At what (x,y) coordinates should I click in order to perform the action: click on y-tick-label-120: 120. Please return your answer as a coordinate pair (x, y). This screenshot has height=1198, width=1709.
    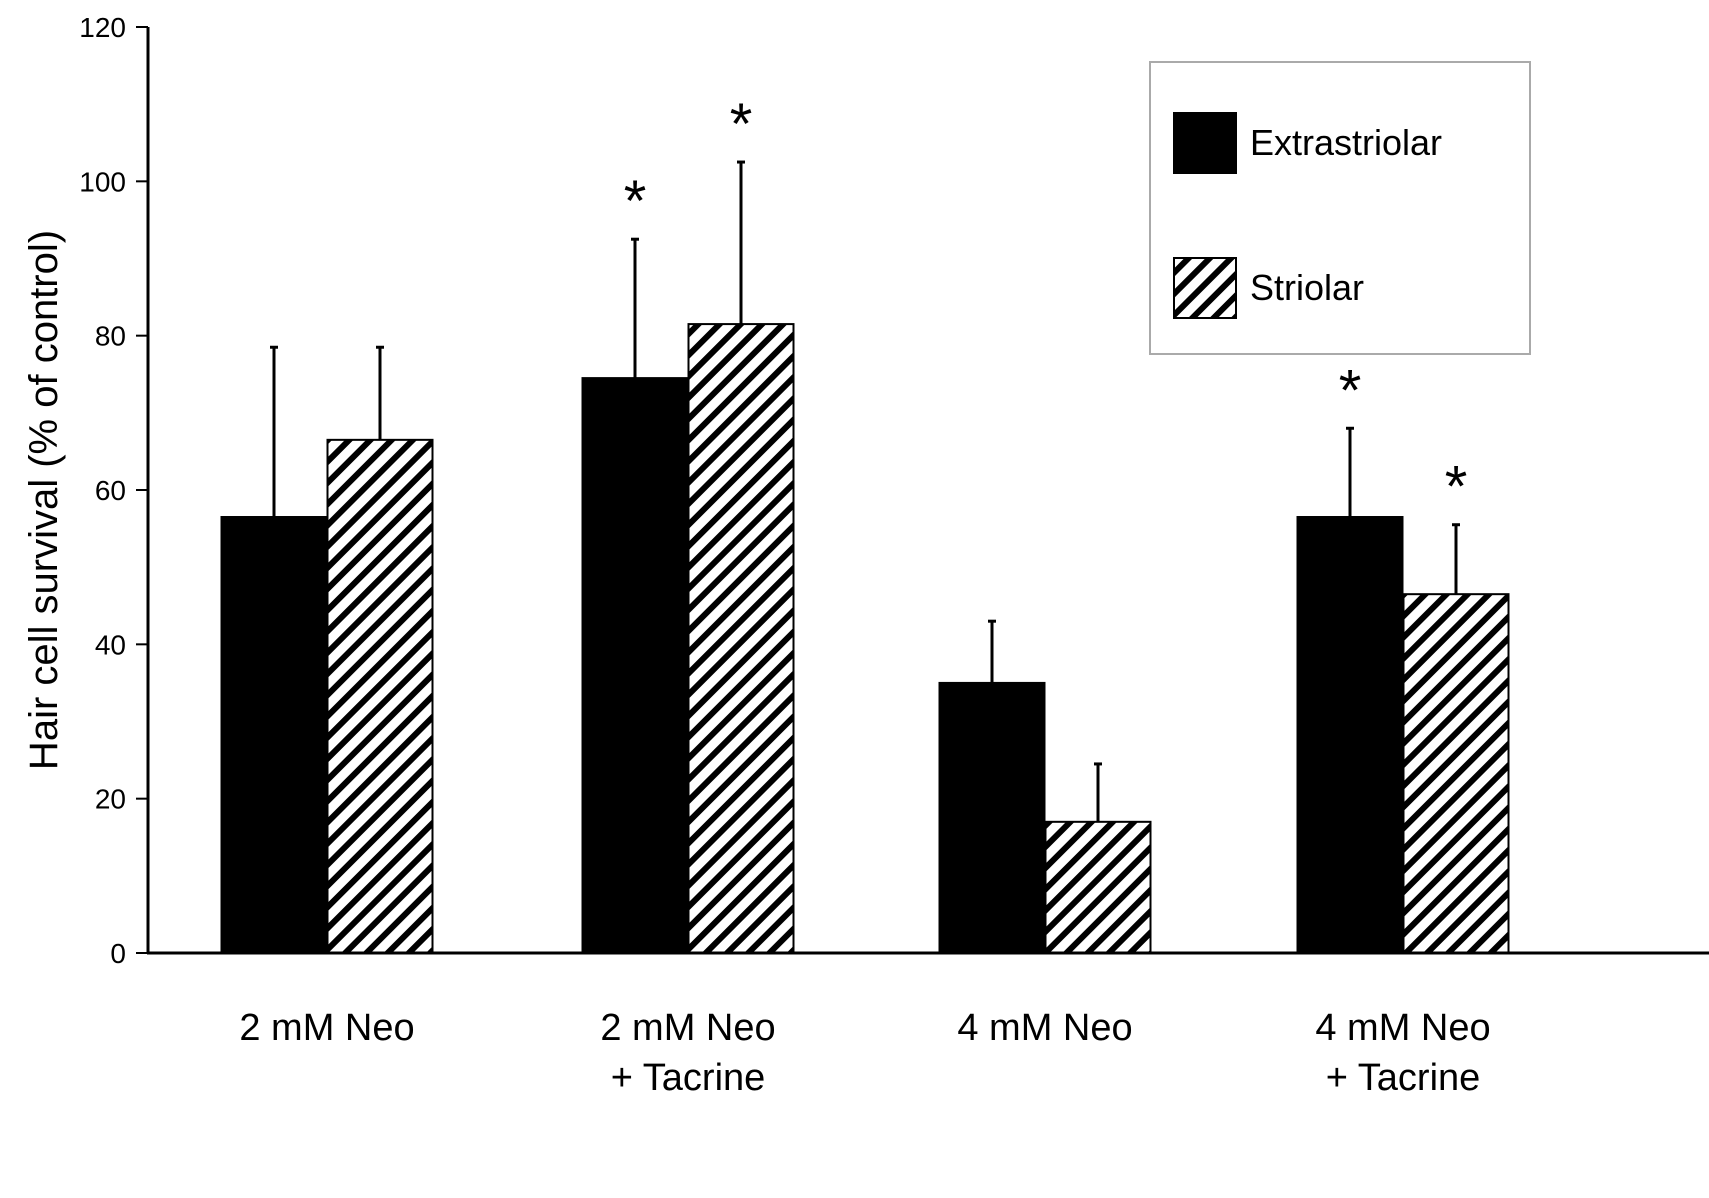
    Looking at the image, I should click on (102, 27).